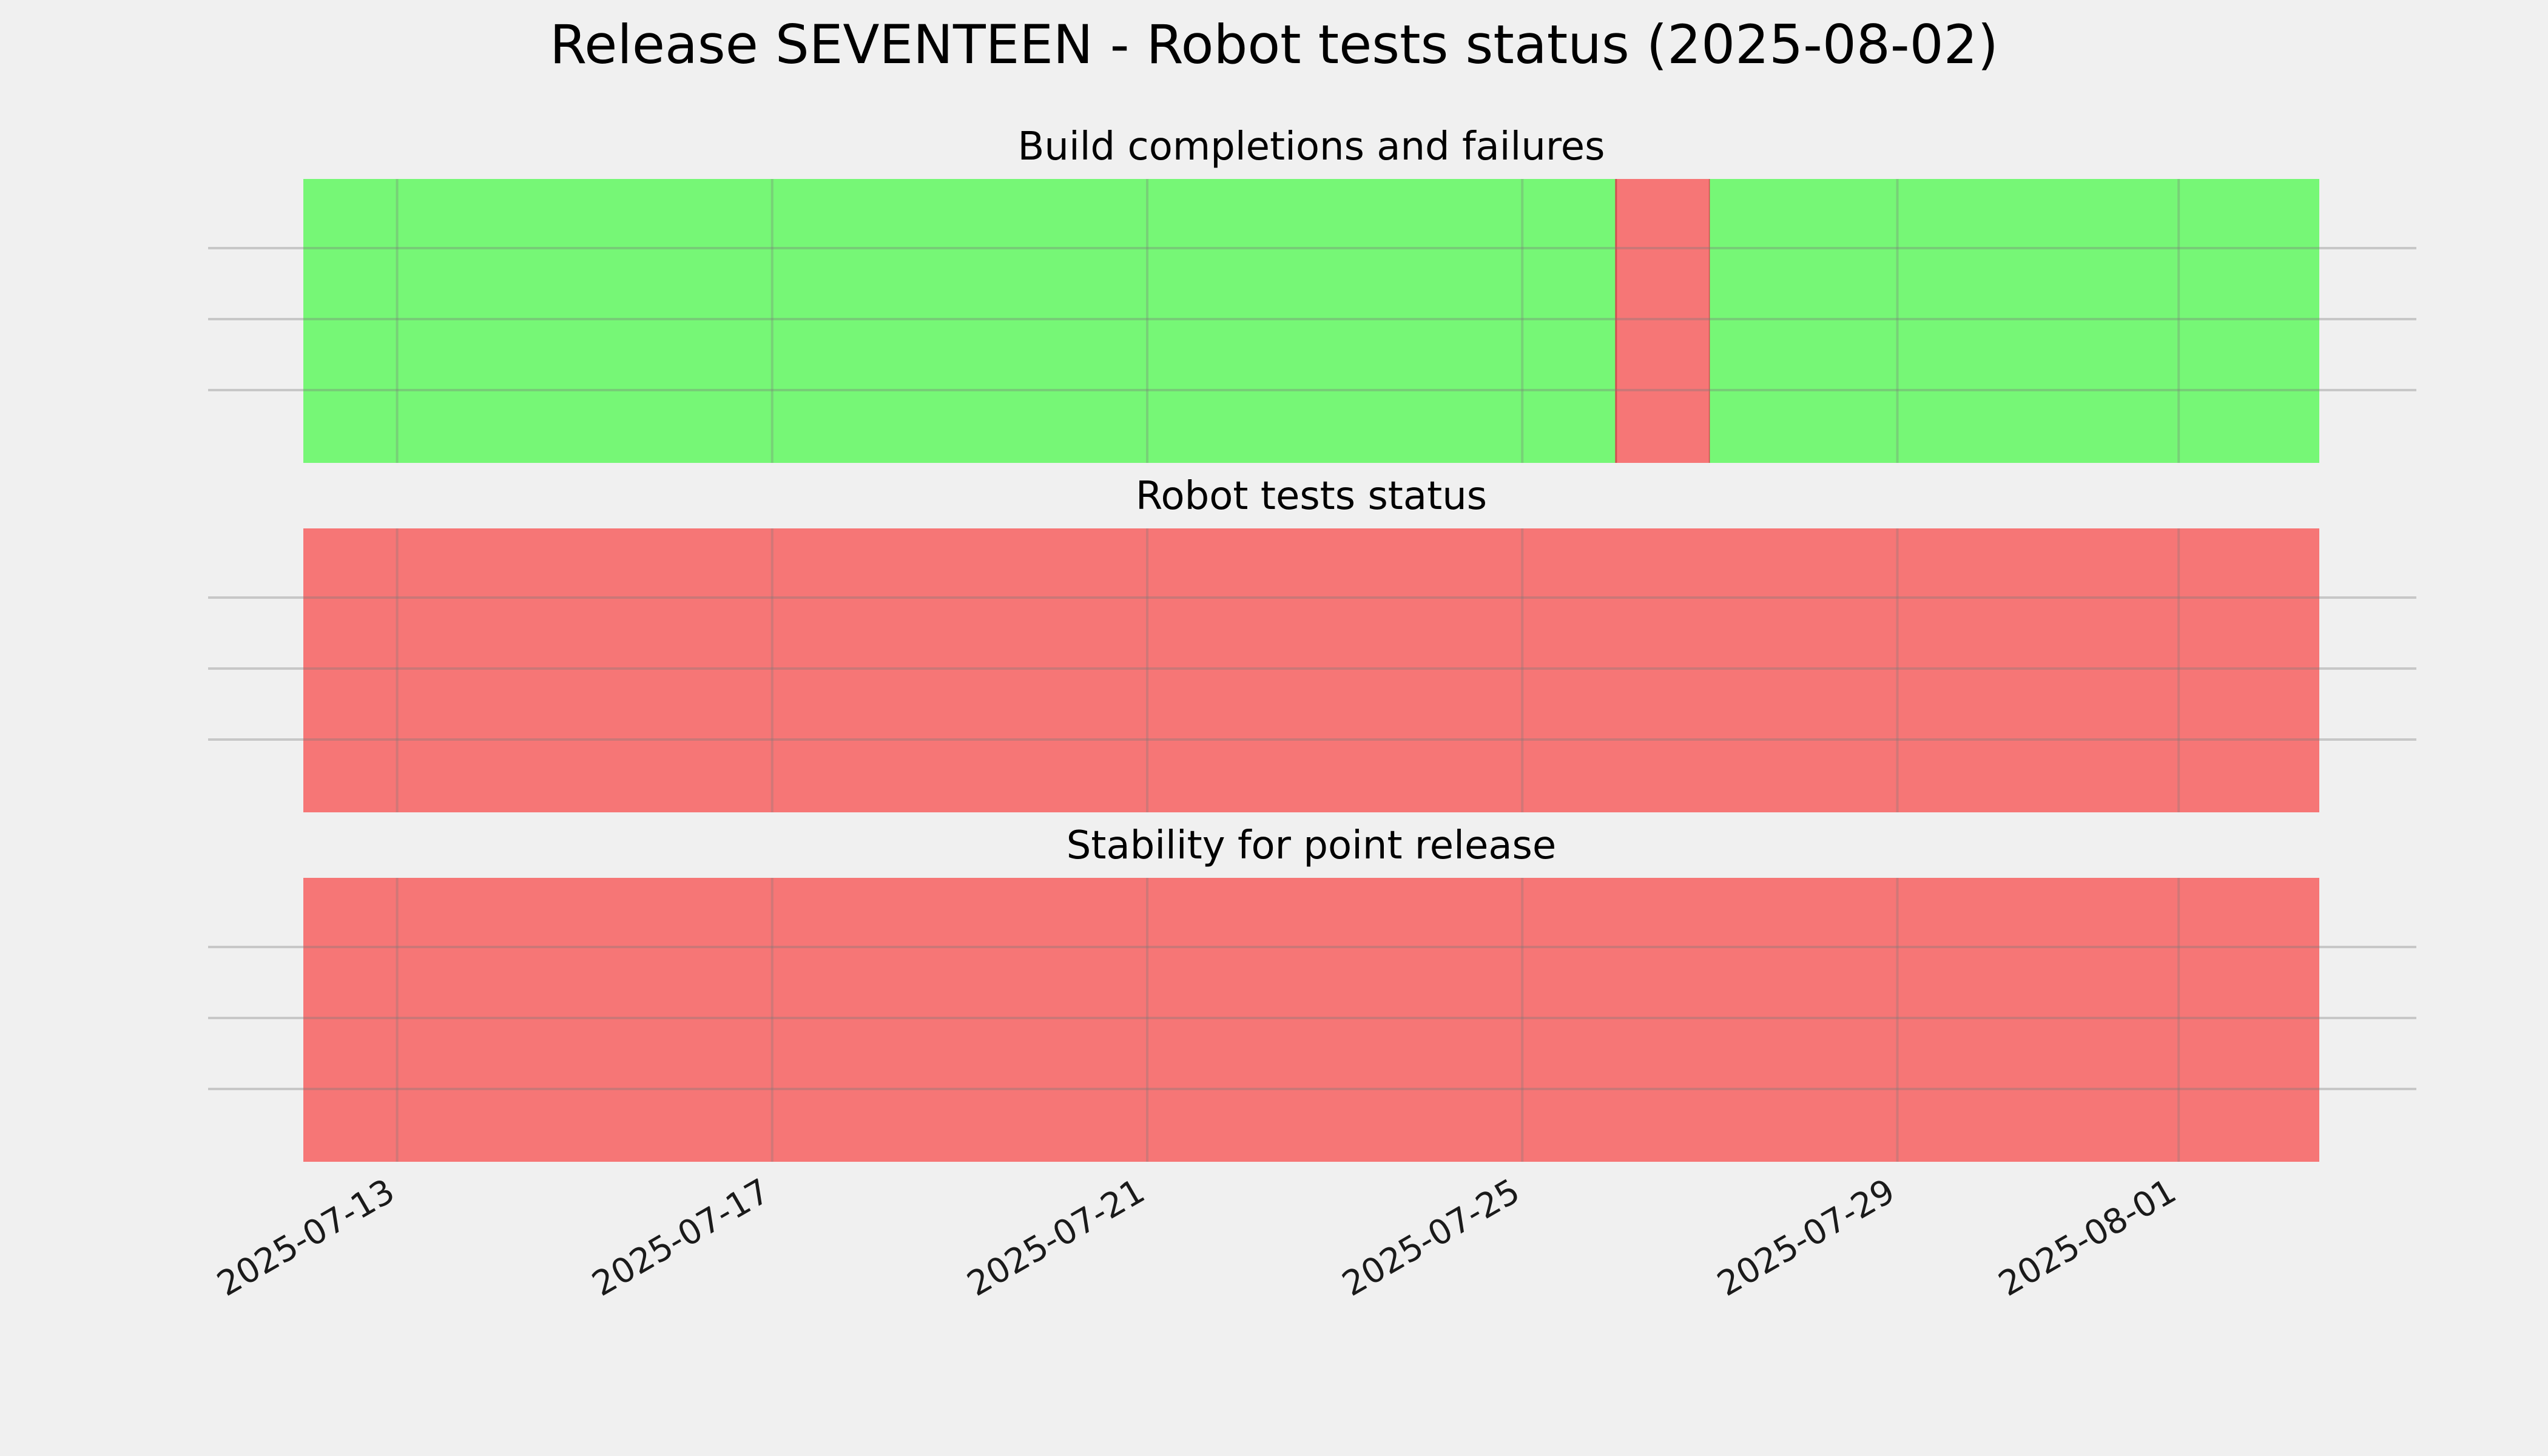  What do you see at coordinates (2087, 1237) in the screenshot?
I see `x-tick-label: 2025-08-01` at bounding box center [2087, 1237].